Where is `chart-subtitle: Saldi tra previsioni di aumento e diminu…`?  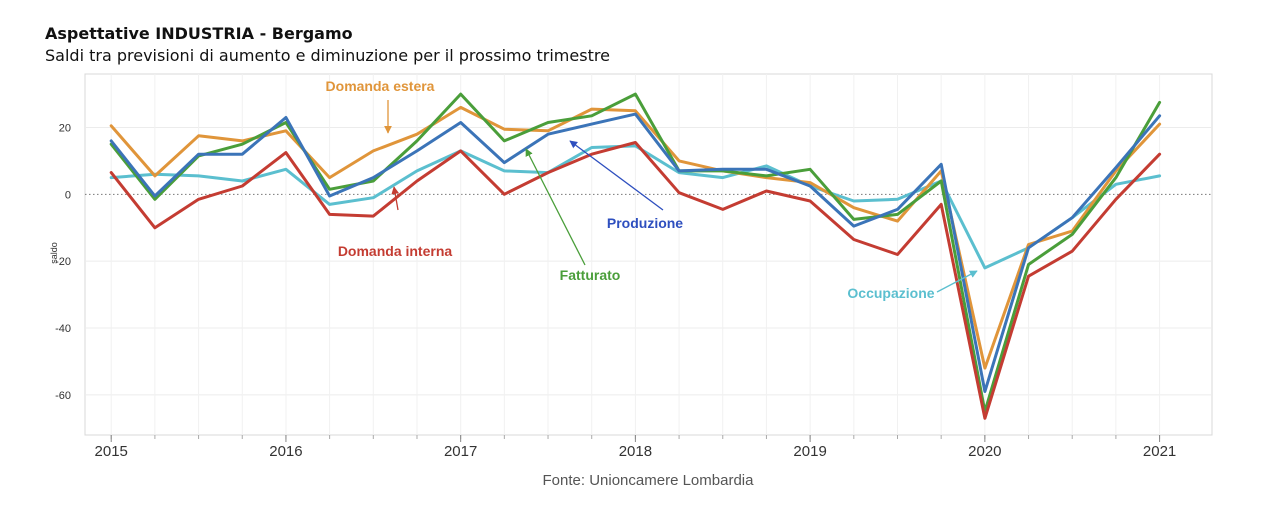 chart-subtitle: Saldi tra previsioni di aumento e diminu… is located at coordinates (327, 55).